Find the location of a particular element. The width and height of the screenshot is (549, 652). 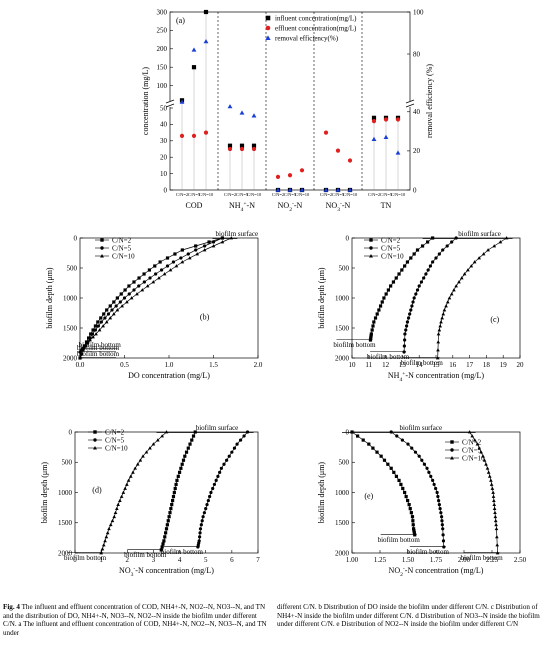

y-axis-title-e: biofilm depth (μm) is located at coordinates (321, 493).